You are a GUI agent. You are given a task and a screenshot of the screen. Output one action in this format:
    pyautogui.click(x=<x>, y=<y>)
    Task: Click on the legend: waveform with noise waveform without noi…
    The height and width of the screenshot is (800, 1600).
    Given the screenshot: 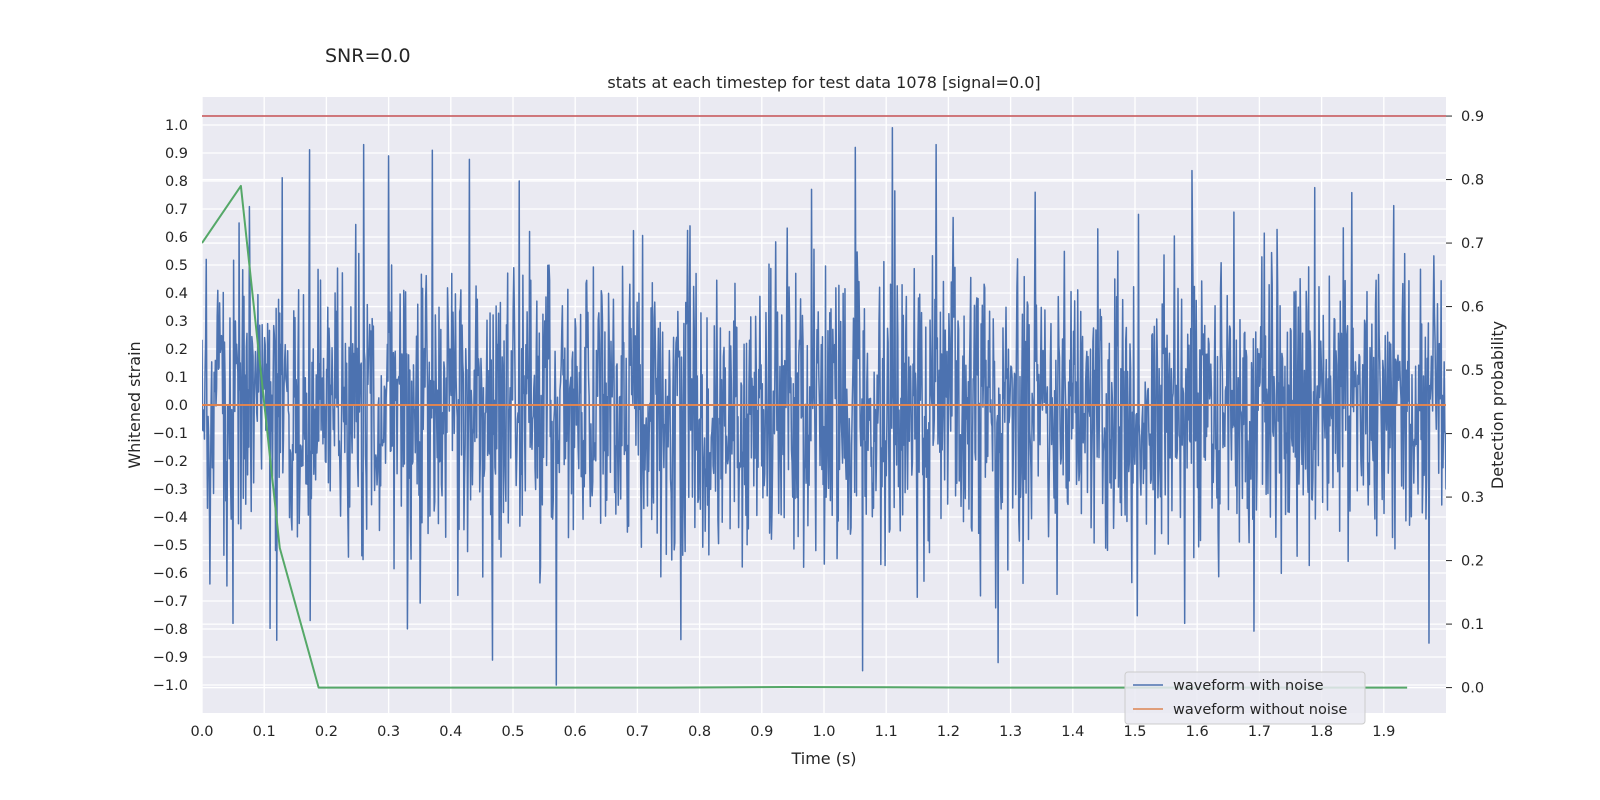 What is the action you would take?
    pyautogui.click(x=1245, y=698)
    